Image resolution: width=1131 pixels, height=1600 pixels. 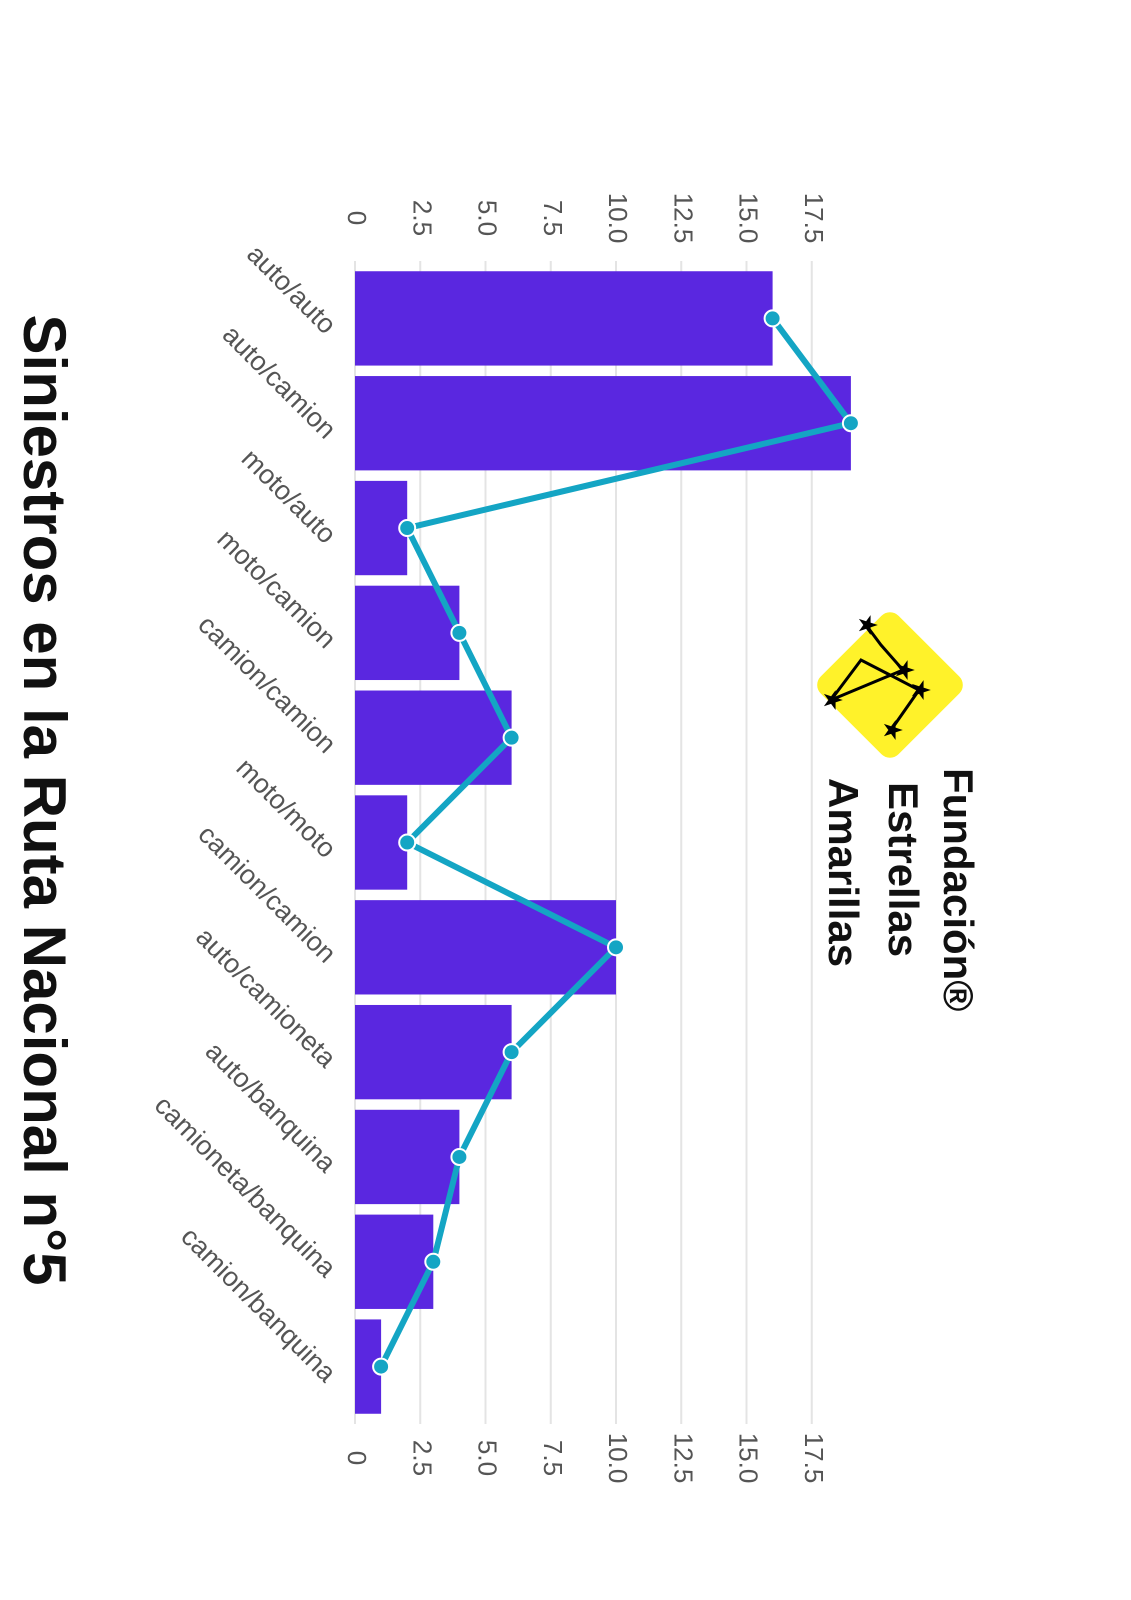 What do you see at coordinates (279, 381) in the screenshot?
I see `x-tick-label: auto/camion` at bounding box center [279, 381].